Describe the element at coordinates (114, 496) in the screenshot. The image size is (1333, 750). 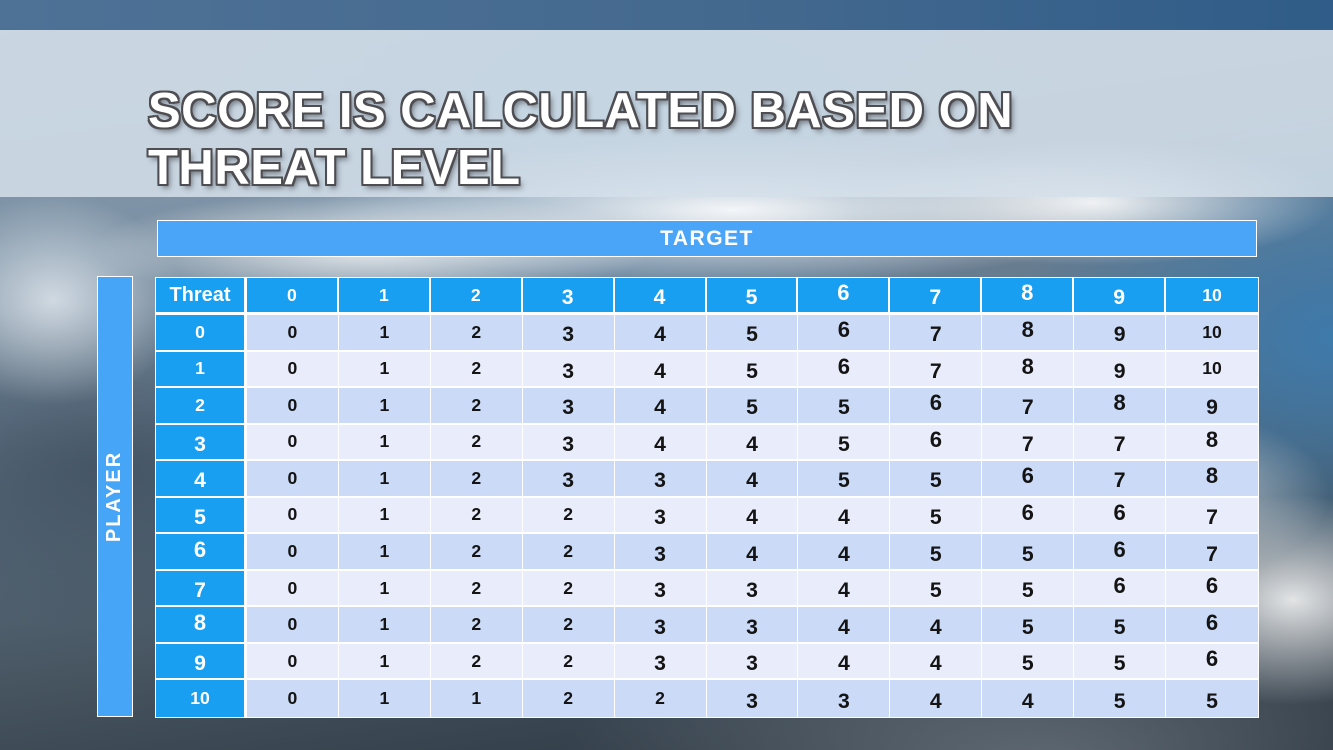
I see `player-header-label: PLAYER` at that location.